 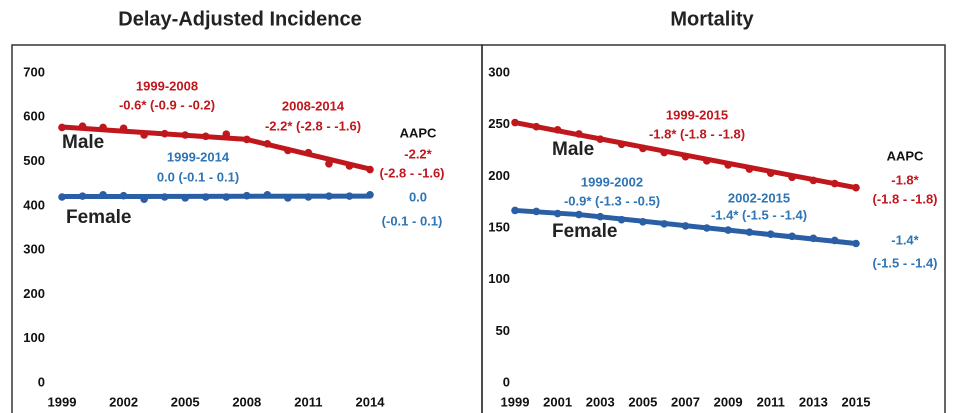 I want to click on x-tick-label: 2002, so click(x=123, y=401).